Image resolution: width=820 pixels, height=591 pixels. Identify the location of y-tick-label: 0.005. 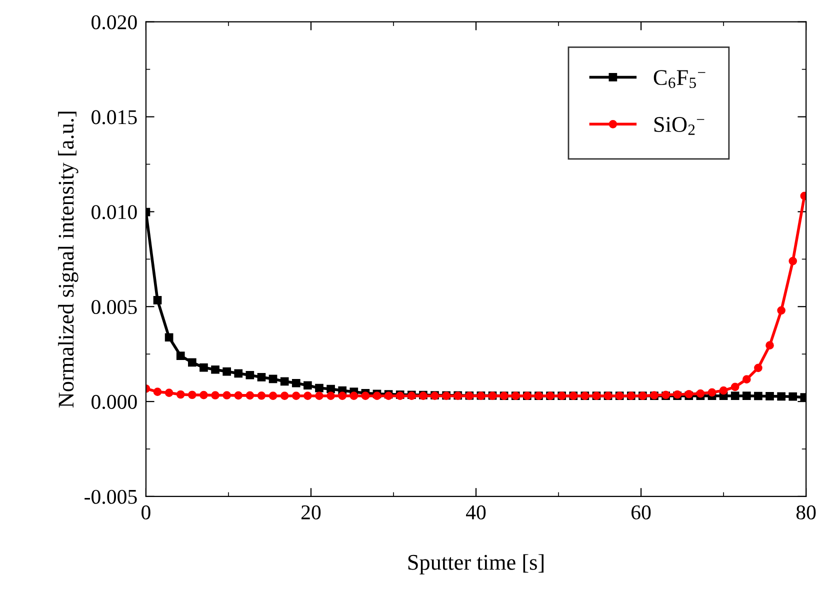
(114, 307).